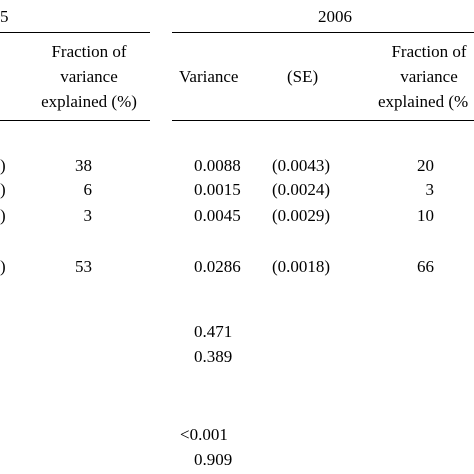 The height and width of the screenshot is (474, 474). I want to click on row-3-left-paren: ), so click(3, 215).